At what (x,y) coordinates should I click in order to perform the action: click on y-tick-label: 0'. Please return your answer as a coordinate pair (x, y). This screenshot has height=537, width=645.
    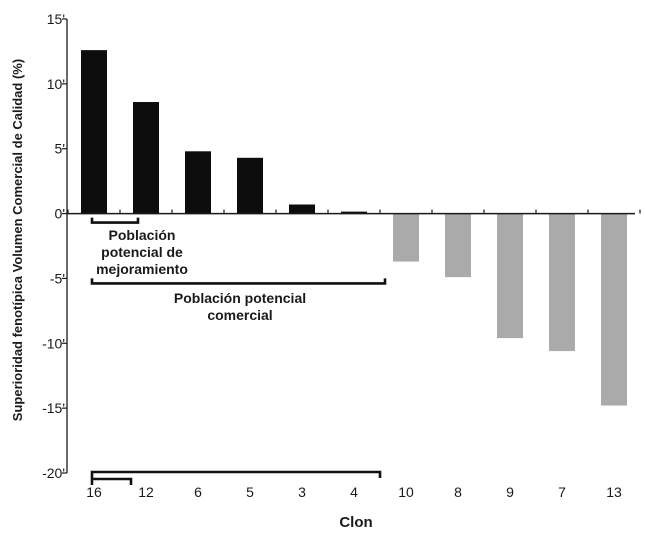
    Looking at the image, I should click on (60, 214).